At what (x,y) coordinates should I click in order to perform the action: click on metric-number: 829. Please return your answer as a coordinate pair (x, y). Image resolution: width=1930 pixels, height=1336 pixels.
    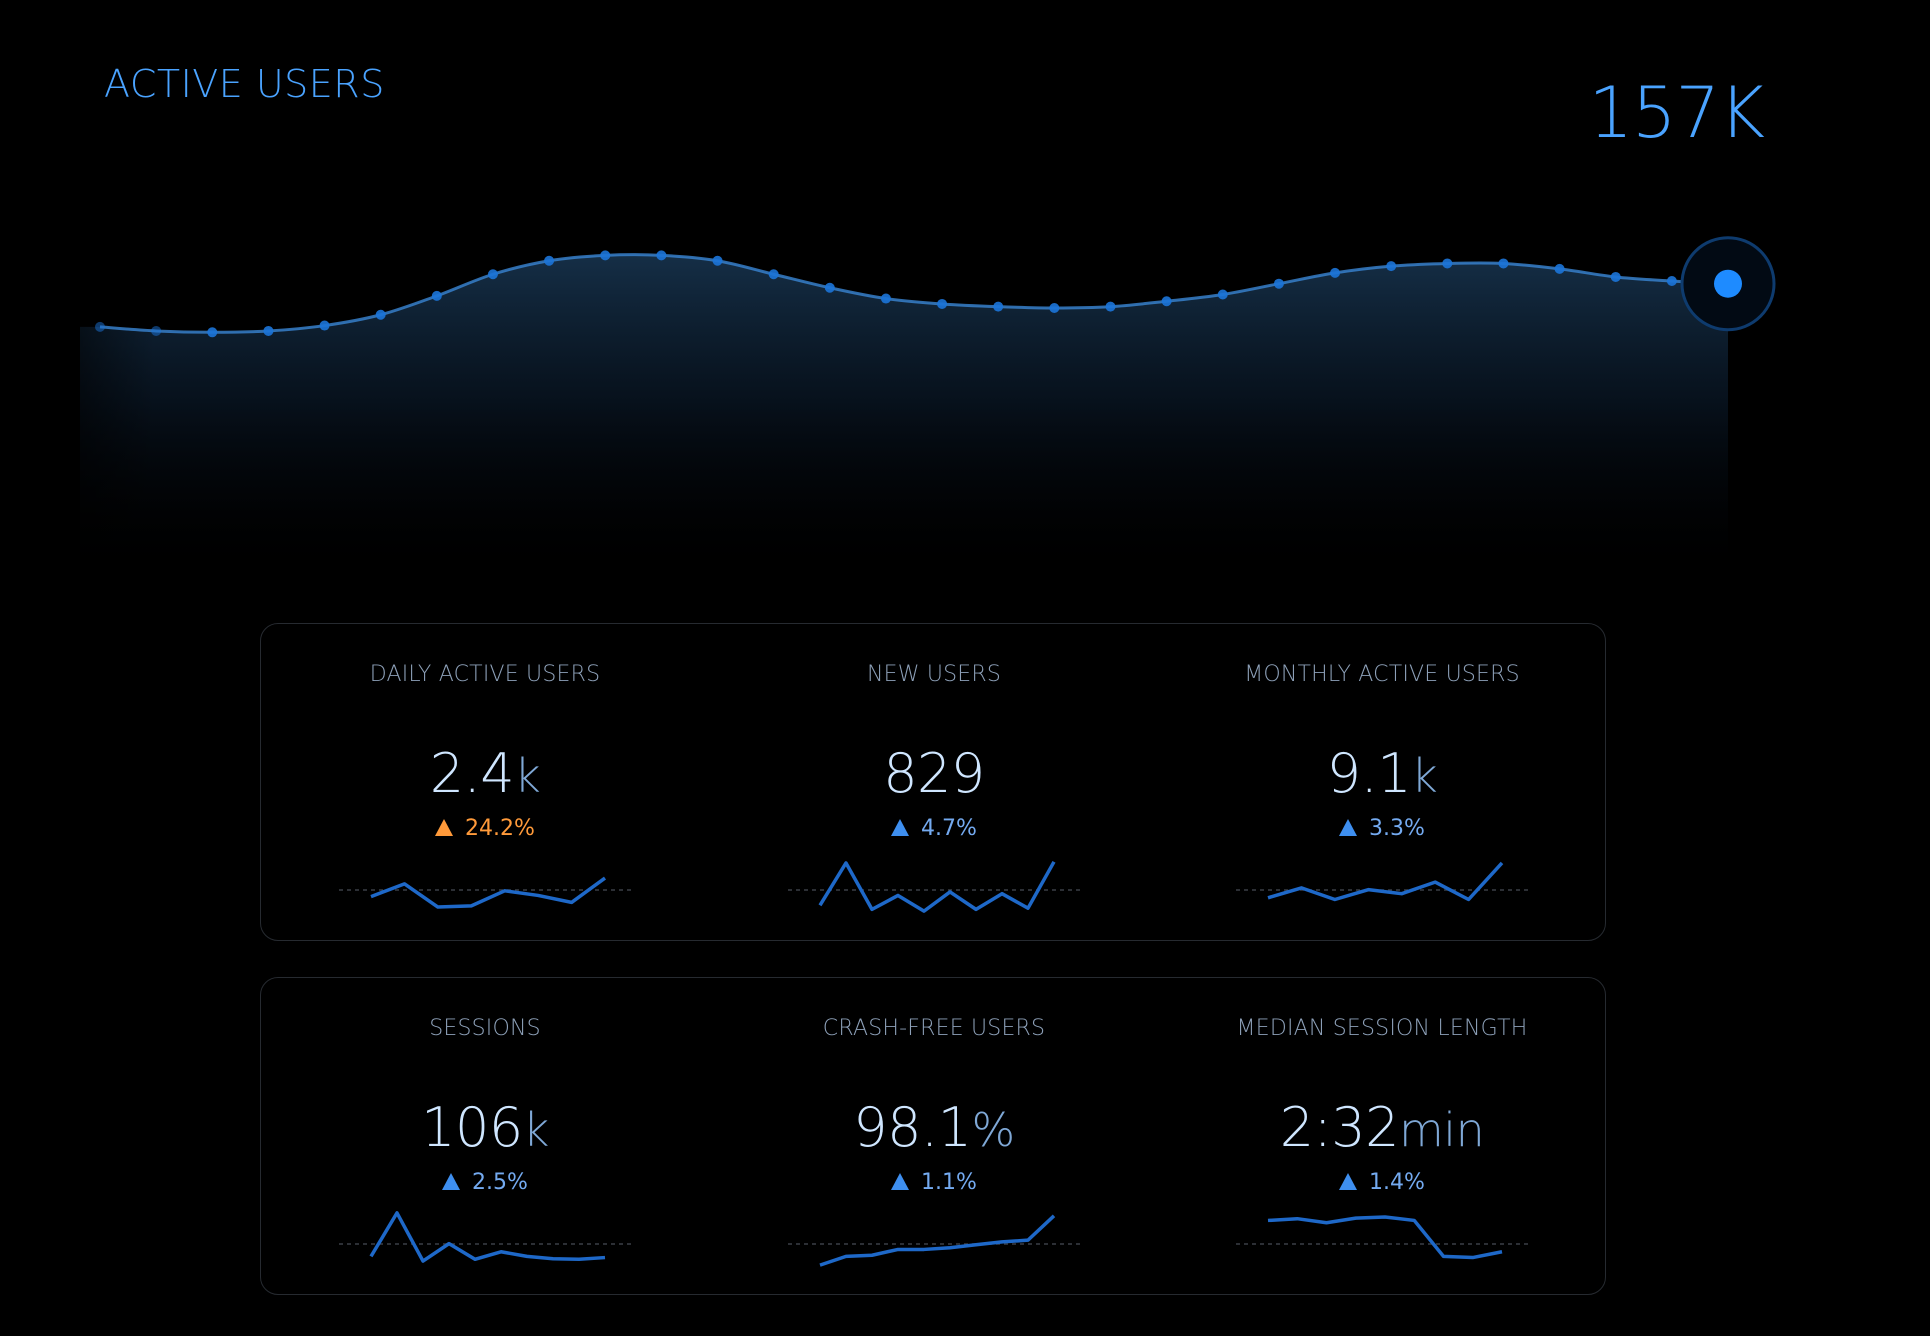
    Looking at the image, I should click on (934, 773).